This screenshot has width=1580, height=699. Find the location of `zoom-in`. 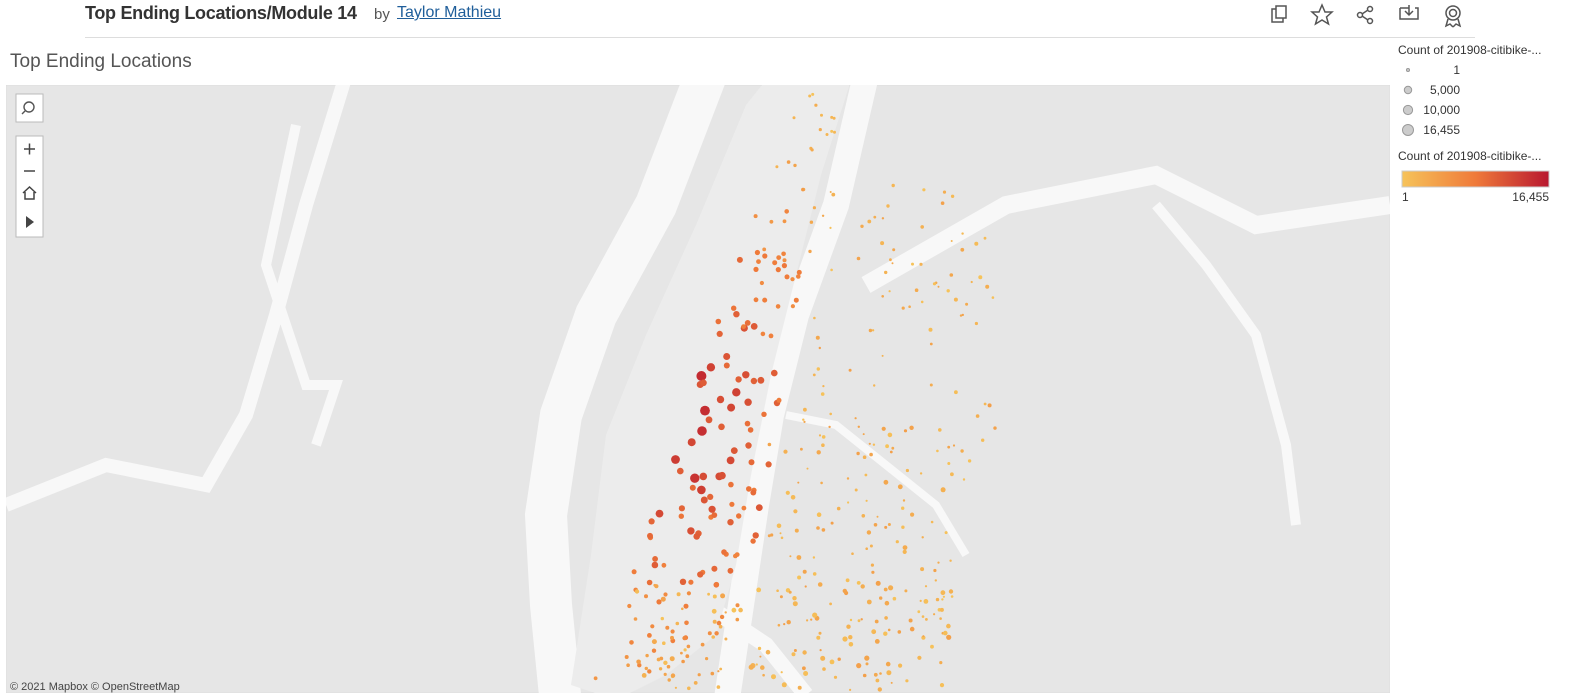

zoom-in is located at coordinates (29, 149).